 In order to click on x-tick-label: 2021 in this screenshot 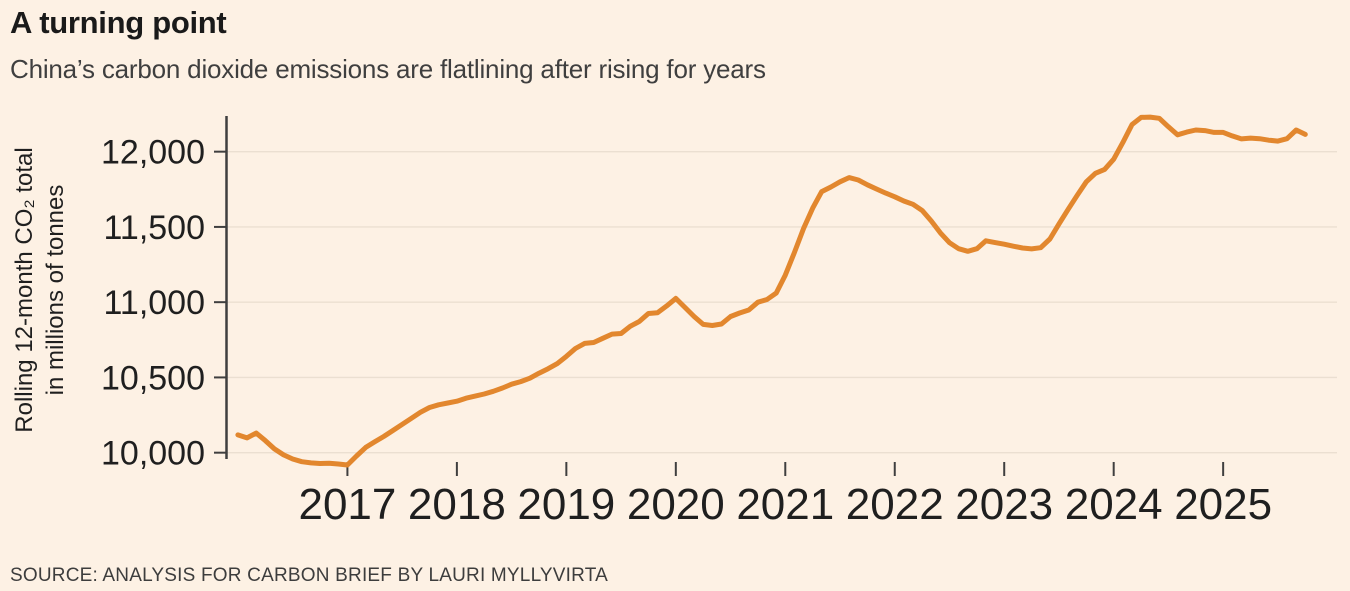, I will do `click(785, 504)`.